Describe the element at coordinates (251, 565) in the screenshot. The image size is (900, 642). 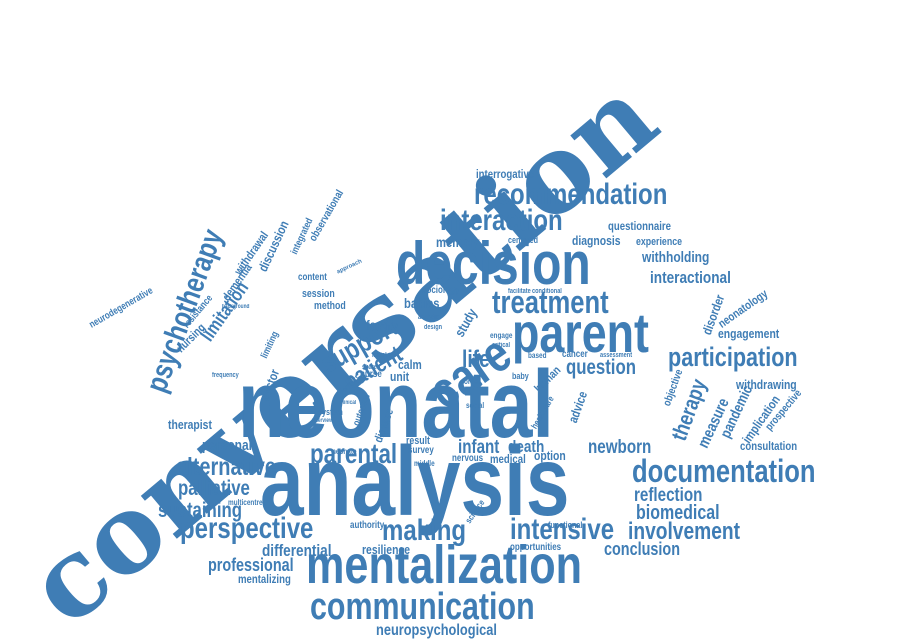
I see `word-professional: professional` at that location.